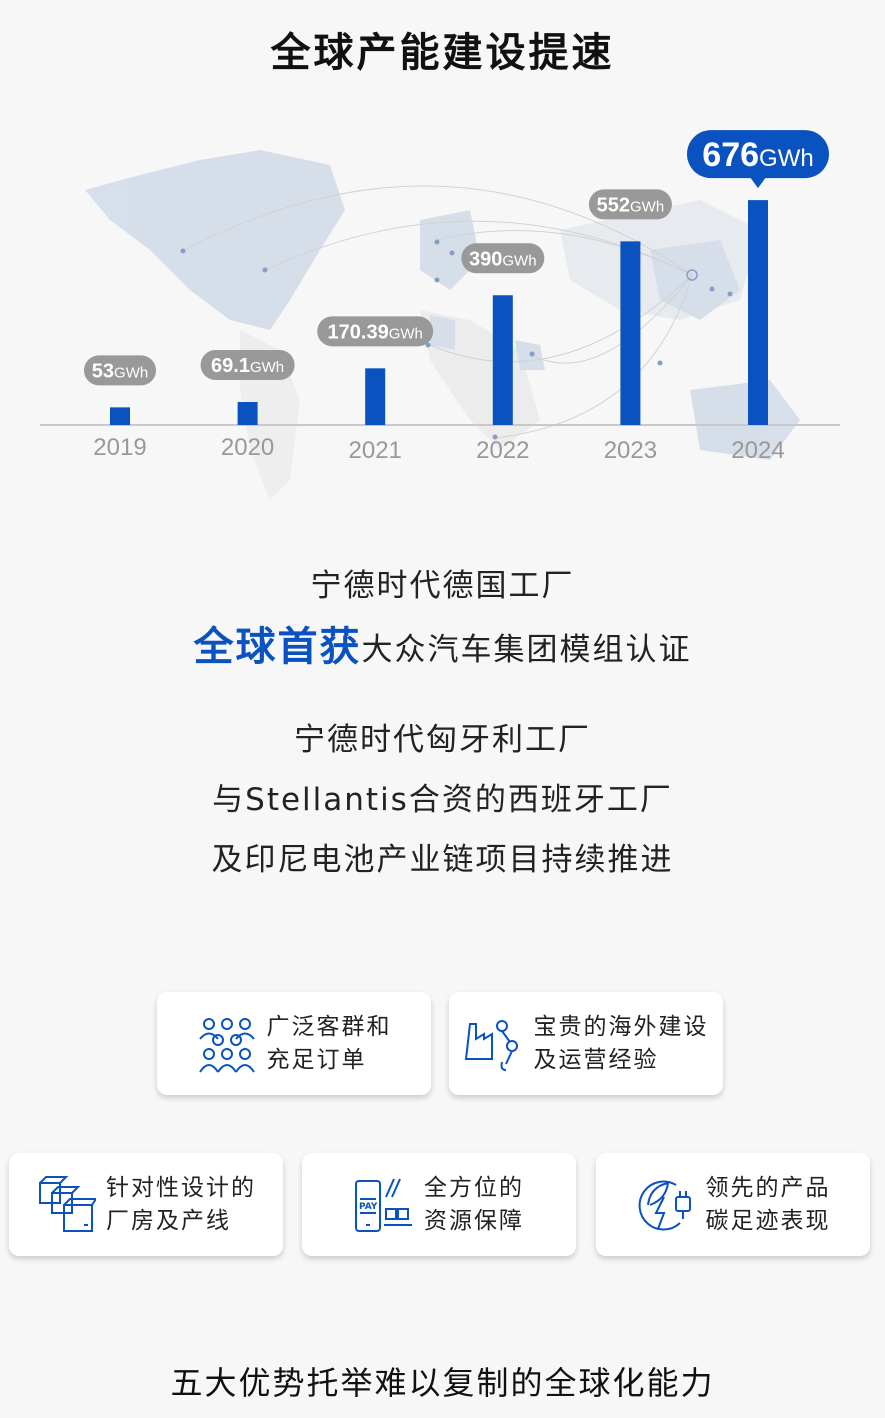 The height and width of the screenshot is (1418, 885). I want to click on x-tick-label: 2019, so click(119, 447).